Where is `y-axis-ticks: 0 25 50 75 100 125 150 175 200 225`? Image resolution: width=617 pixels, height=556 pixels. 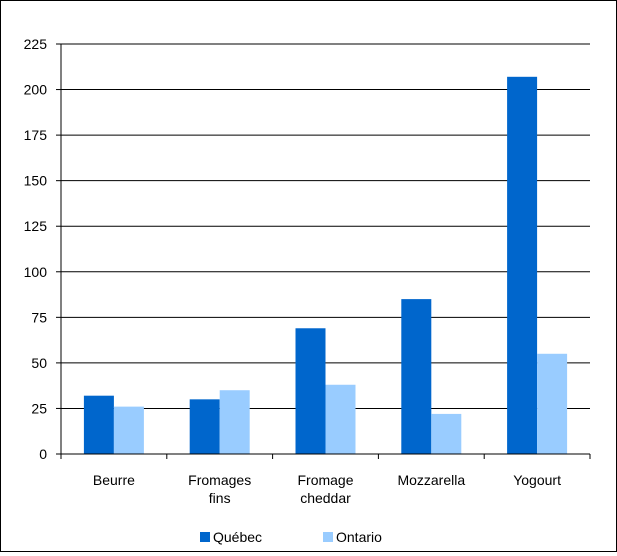 y-axis-ticks: 0 25 50 75 100 125 150 175 200 225 is located at coordinates (42, 249).